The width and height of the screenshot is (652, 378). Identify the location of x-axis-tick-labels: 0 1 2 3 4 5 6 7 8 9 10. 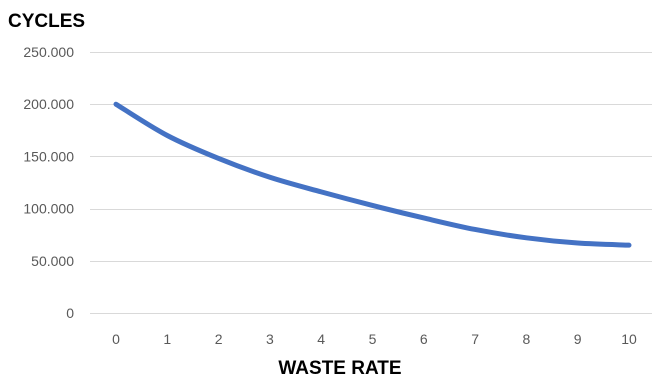
(374, 339).